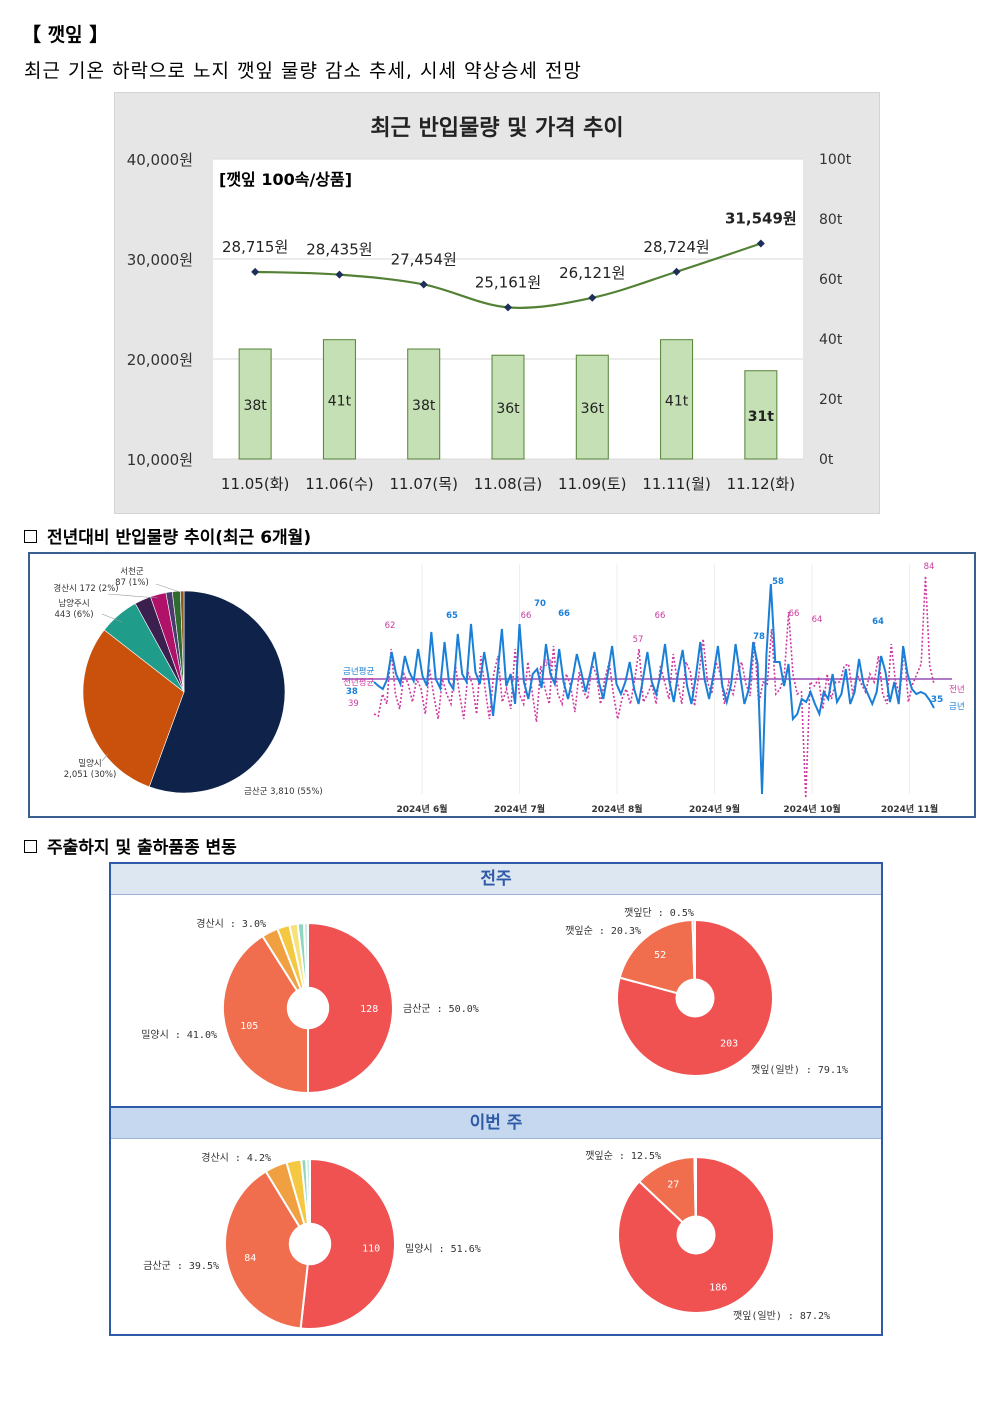  I want to click on peak-label-this: 64, so click(878, 622).